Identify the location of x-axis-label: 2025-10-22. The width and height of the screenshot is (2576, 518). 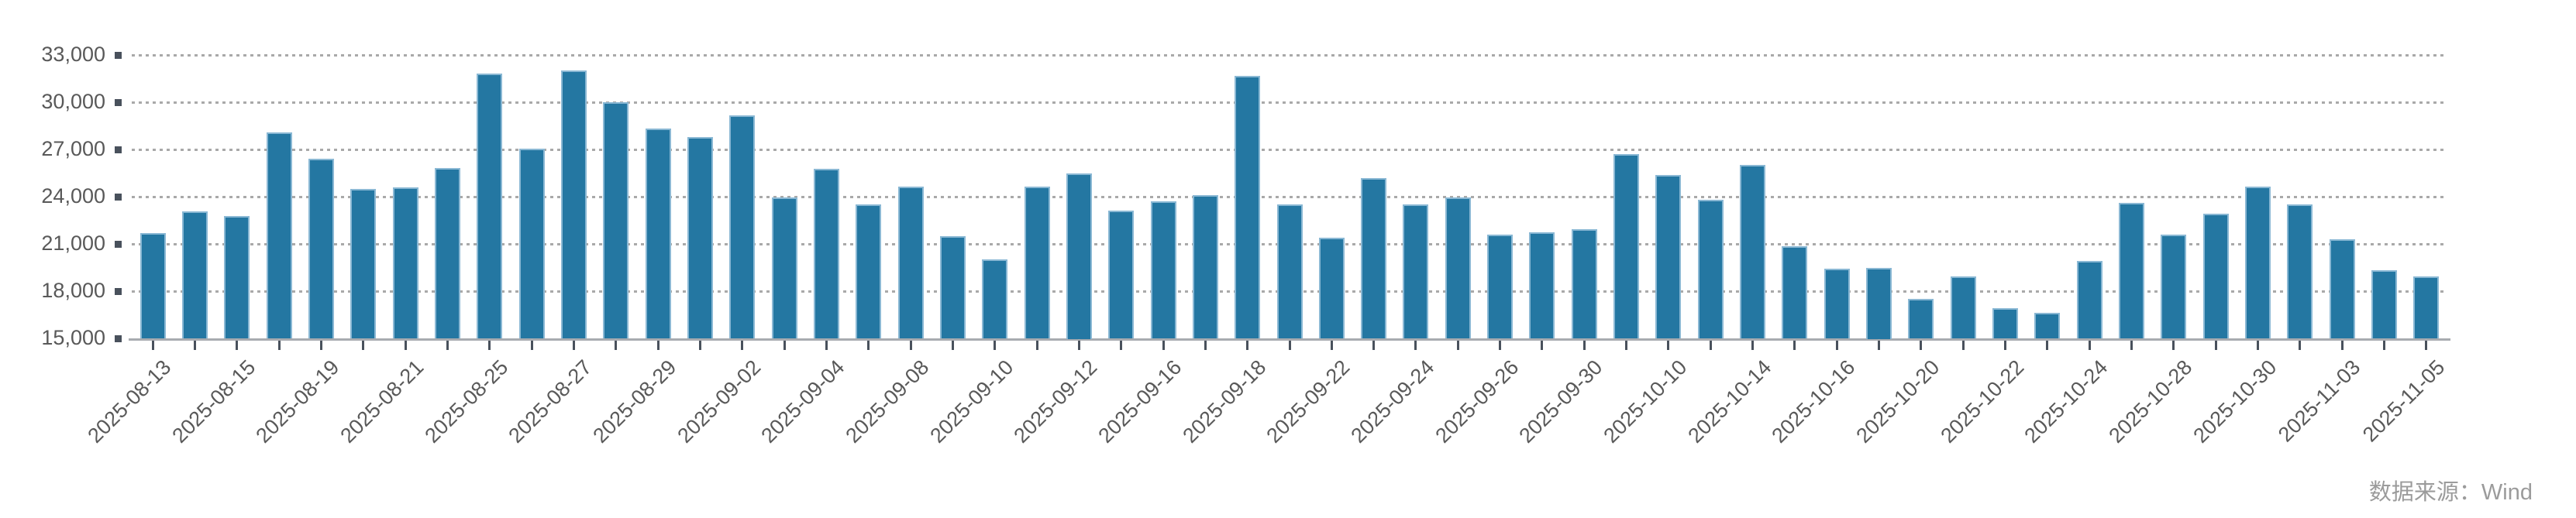
(1982, 401).